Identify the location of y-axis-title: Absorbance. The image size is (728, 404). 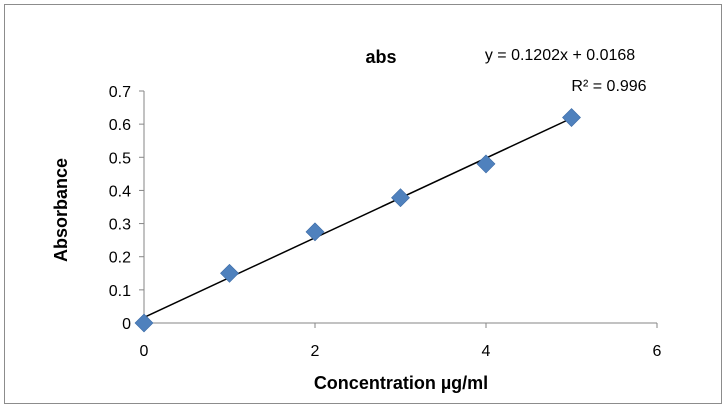
(61, 210).